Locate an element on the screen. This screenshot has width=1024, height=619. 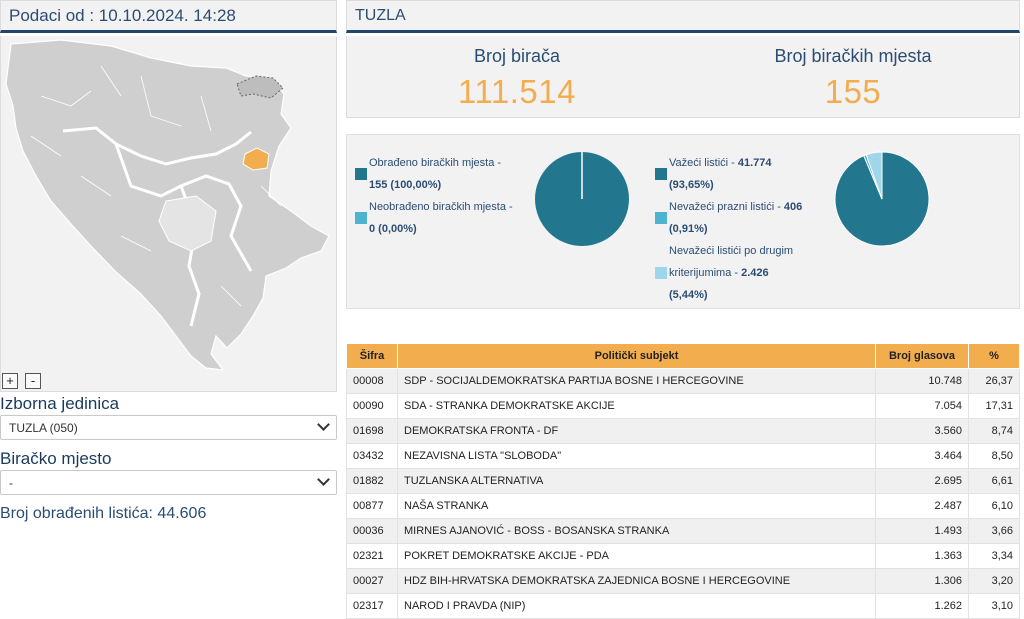
sarajevo-region is located at coordinates (187, 223).